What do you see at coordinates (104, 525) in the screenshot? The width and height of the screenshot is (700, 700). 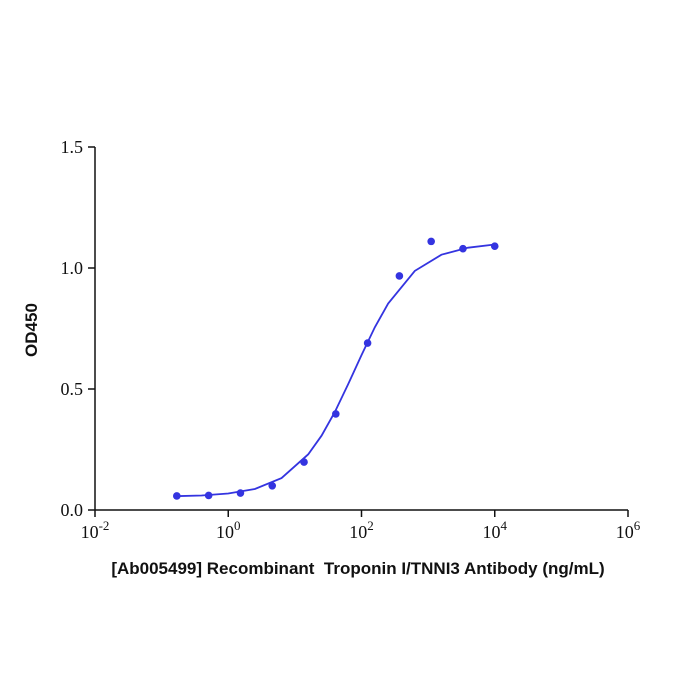 I see `tick-exponent: -2` at bounding box center [104, 525].